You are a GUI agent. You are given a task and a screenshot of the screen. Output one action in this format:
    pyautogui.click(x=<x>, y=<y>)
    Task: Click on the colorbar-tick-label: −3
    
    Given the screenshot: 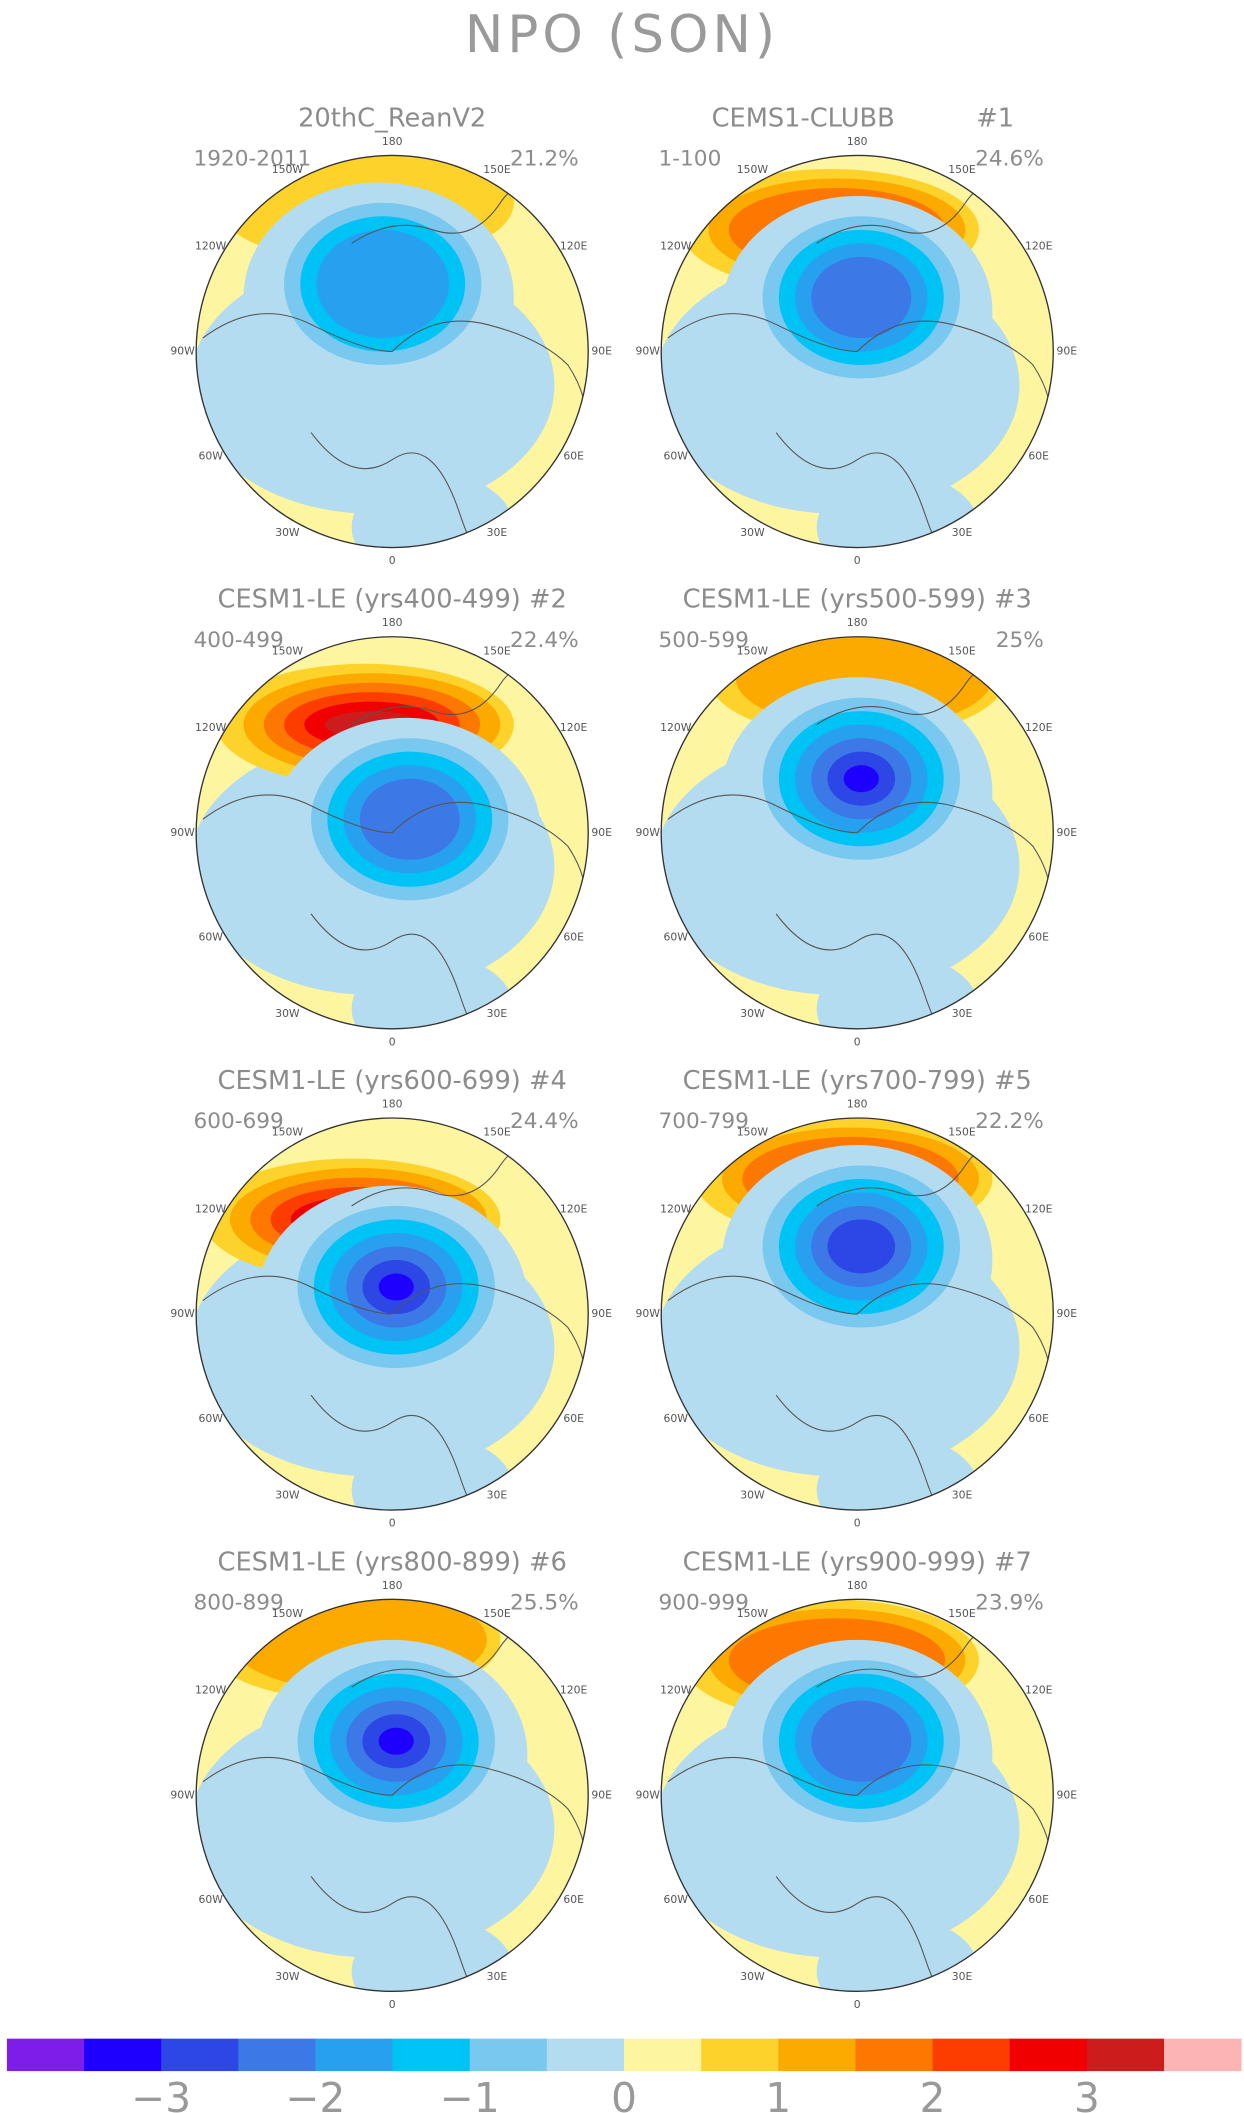 What is the action you would take?
    pyautogui.click(x=161, y=2093)
    